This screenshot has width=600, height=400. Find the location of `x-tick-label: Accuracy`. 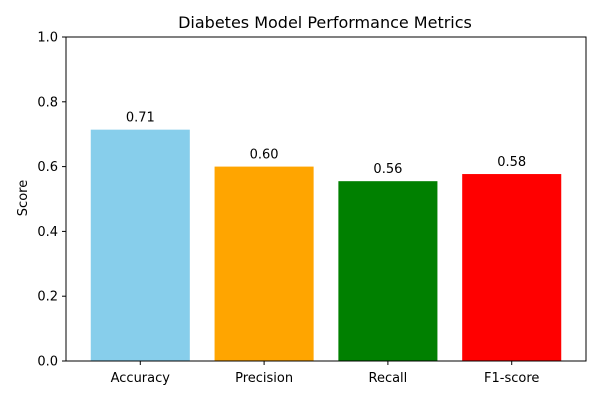

x-tick-label: Accuracy is located at coordinates (141, 378).